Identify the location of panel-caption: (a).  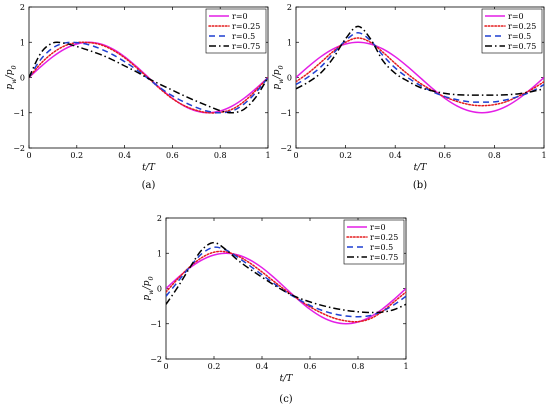
(149, 185).